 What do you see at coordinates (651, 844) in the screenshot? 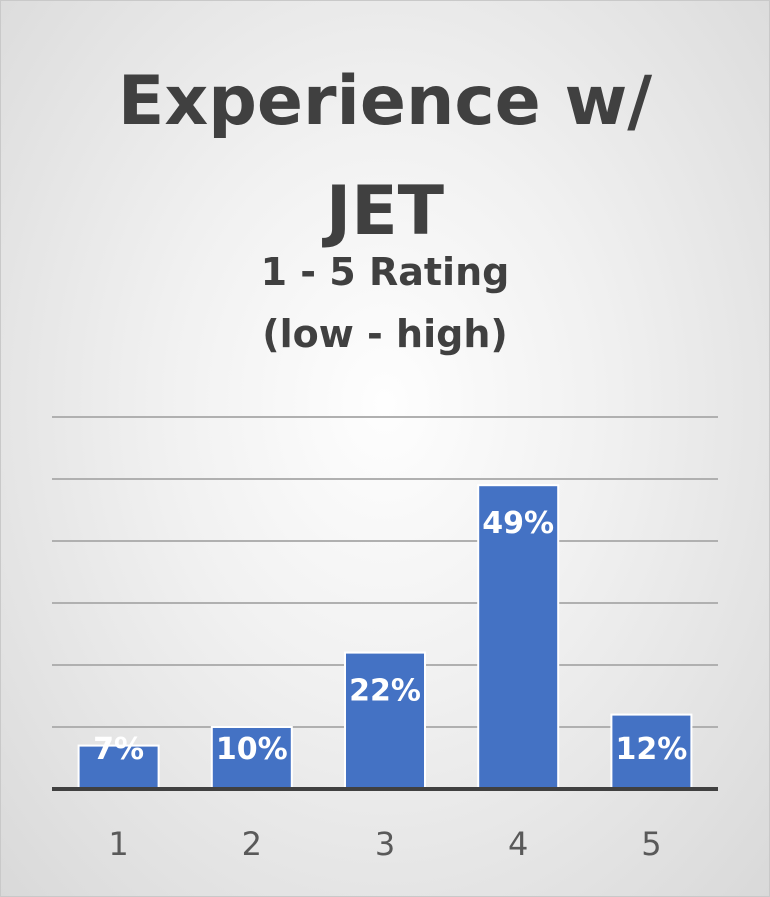
I see `x-tick-label: 5` at bounding box center [651, 844].